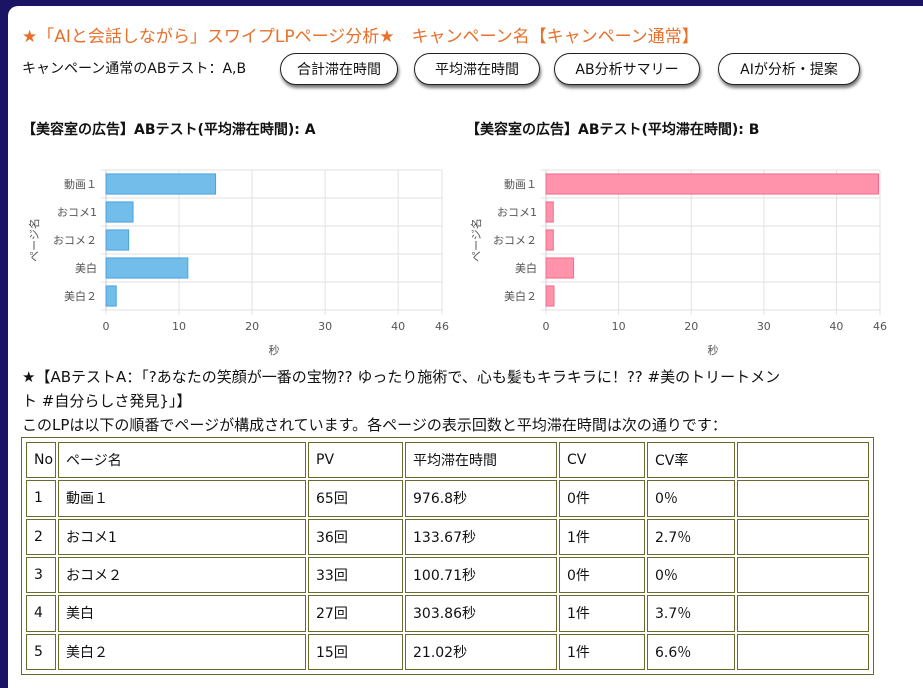 This screenshot has width=923, height=688. Describe the element at coordinates (477, 69) in the screenshot. I see `avg-time-button: 平均滞在時間` at that location.